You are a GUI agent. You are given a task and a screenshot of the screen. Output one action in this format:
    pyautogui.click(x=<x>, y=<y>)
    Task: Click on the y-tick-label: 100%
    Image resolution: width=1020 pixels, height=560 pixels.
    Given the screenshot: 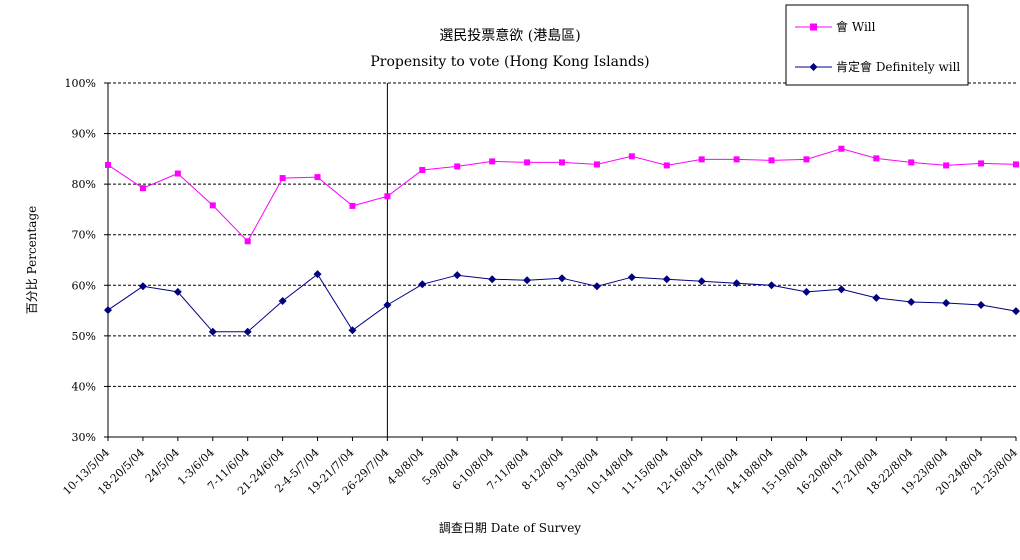 What is the action you would take?
    pyautogui.click(x=80, y=83)
    